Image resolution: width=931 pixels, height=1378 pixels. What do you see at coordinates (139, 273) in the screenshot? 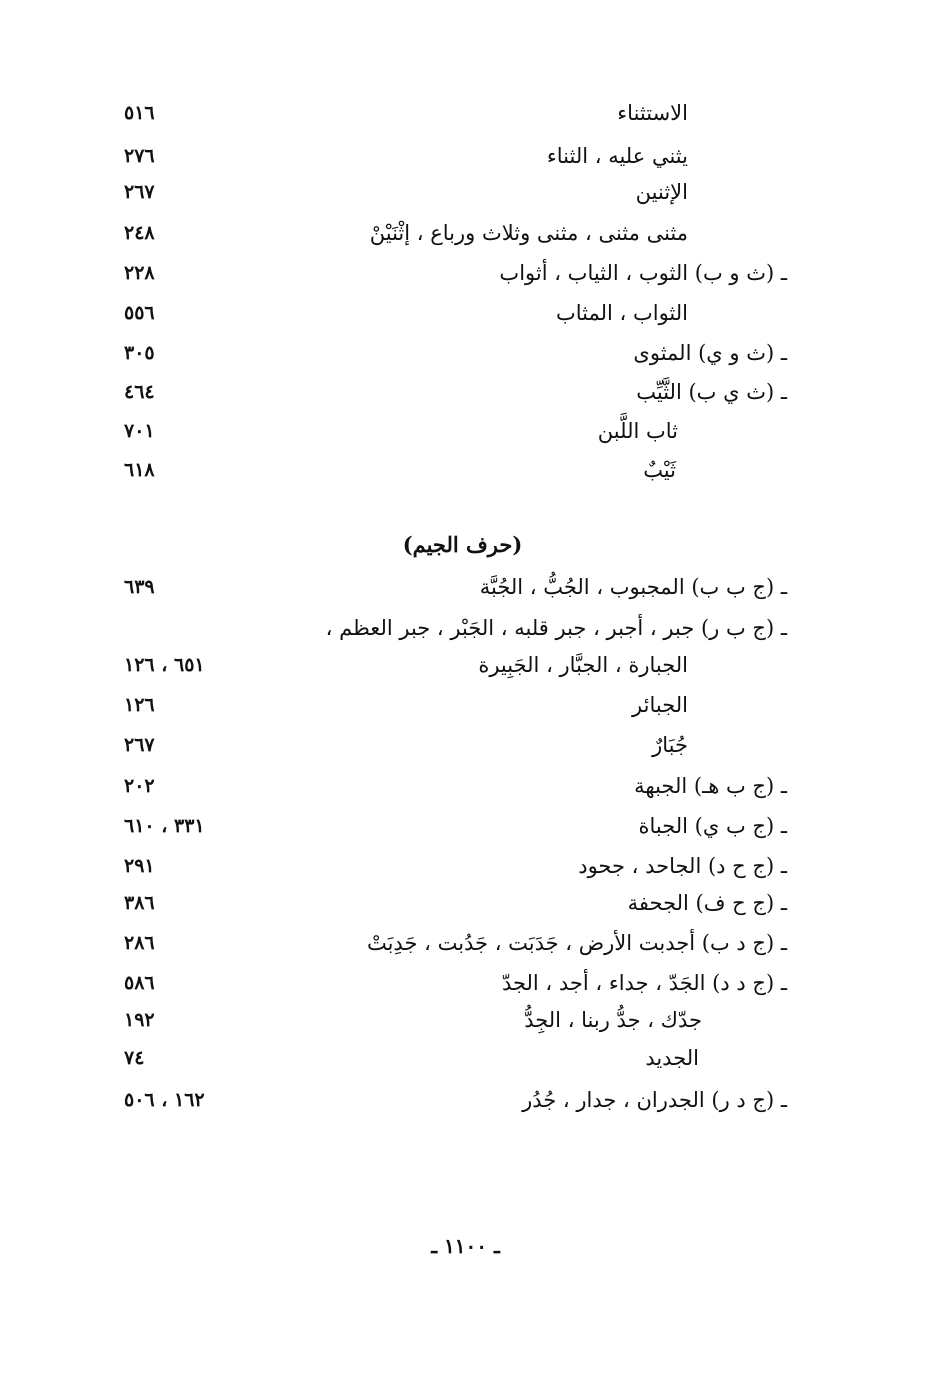
I see `entry-pages: ٢٢٨` at bounding box center [139, 273].